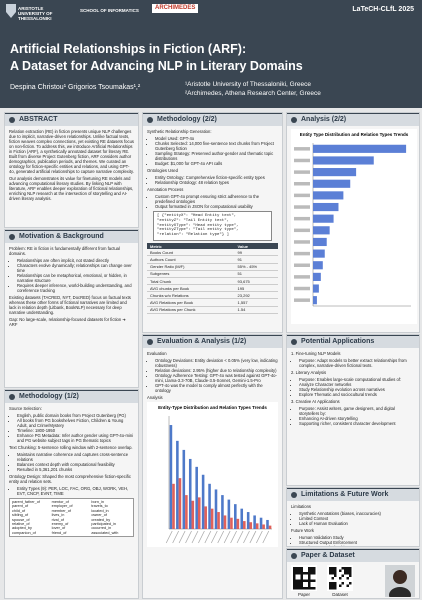 This screenshot has height=600, width=422. Describe the element at coordinates (353, 555) in the screenshot. I see `section-title: Paper & Dataset` at that location.